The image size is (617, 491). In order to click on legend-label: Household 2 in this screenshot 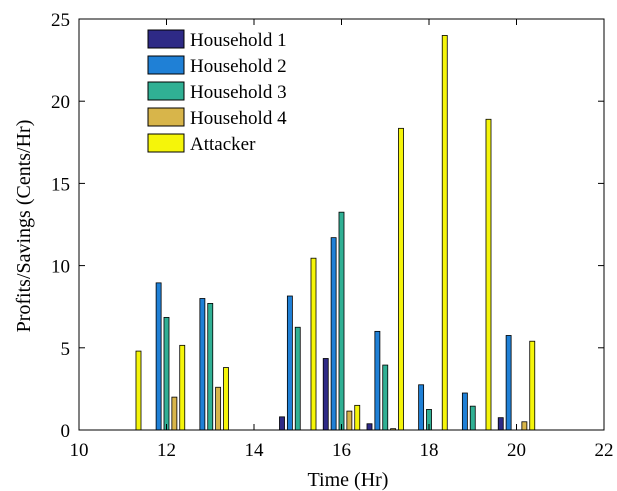, I will do `click(238, 66)`.